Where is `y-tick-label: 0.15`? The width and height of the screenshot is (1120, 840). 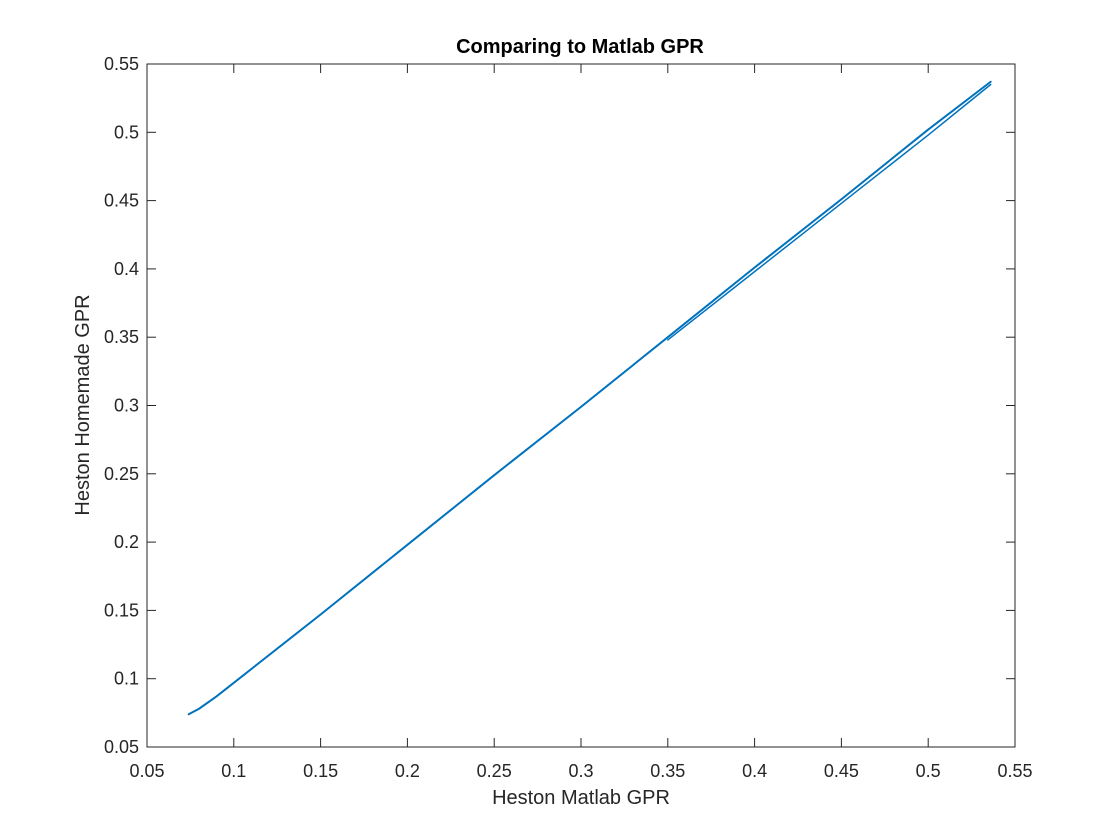
y-tick-label: 0.15 is located at coordinates (121, 610).